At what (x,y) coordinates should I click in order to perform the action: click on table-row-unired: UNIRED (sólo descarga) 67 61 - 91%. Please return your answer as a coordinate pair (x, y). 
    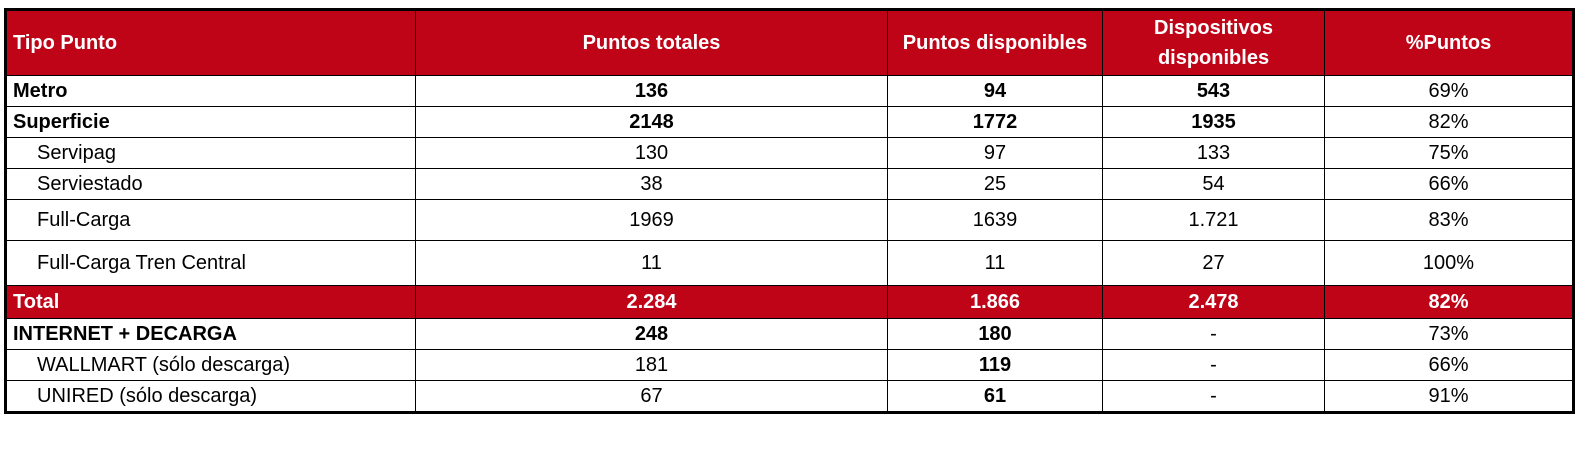
    Looking at the image, I should click on (789, 396).